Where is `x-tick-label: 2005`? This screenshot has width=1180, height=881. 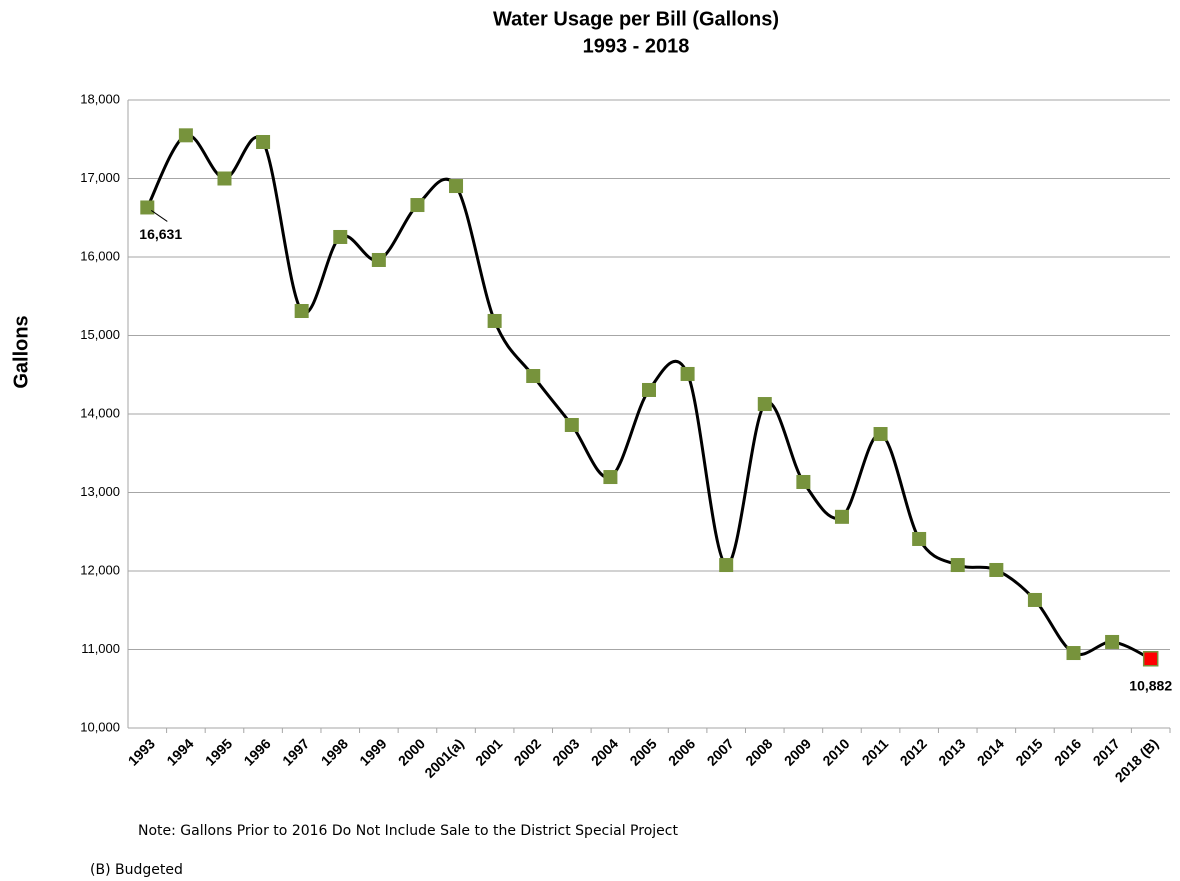 x-tick-label: 2005 is located at coordinates (642, 751).